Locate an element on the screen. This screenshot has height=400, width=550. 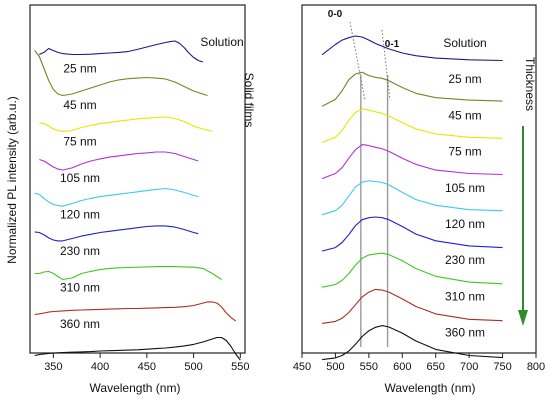
dotted-0-1-trace is located at coordinates (386, 65).